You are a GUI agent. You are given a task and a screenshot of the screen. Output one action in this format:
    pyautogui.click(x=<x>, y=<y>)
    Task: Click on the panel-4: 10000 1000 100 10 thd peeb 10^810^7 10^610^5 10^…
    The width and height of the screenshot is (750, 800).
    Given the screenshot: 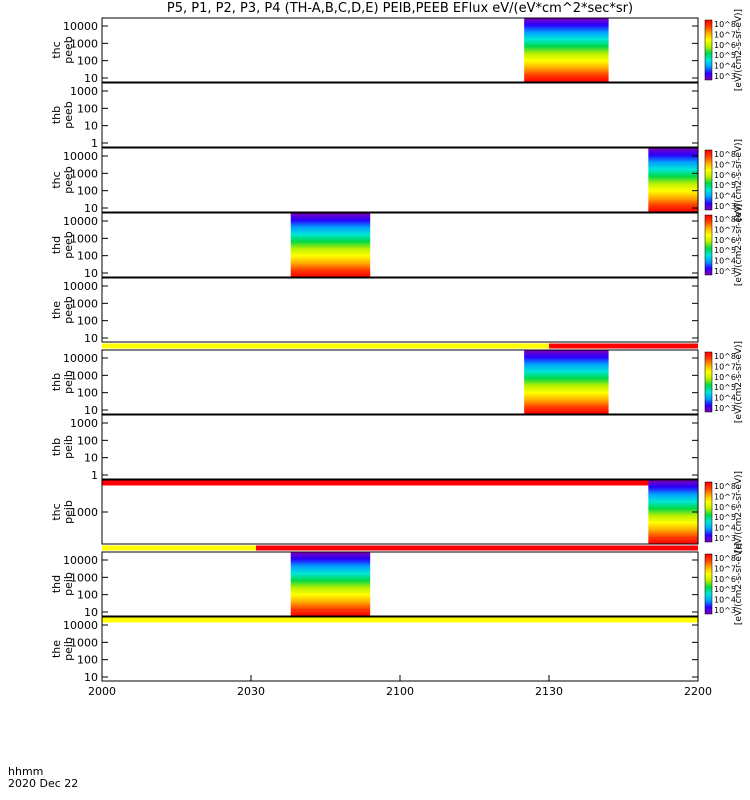 What is the action you would take?
    pyautogui.click(x=397, y=245)
    